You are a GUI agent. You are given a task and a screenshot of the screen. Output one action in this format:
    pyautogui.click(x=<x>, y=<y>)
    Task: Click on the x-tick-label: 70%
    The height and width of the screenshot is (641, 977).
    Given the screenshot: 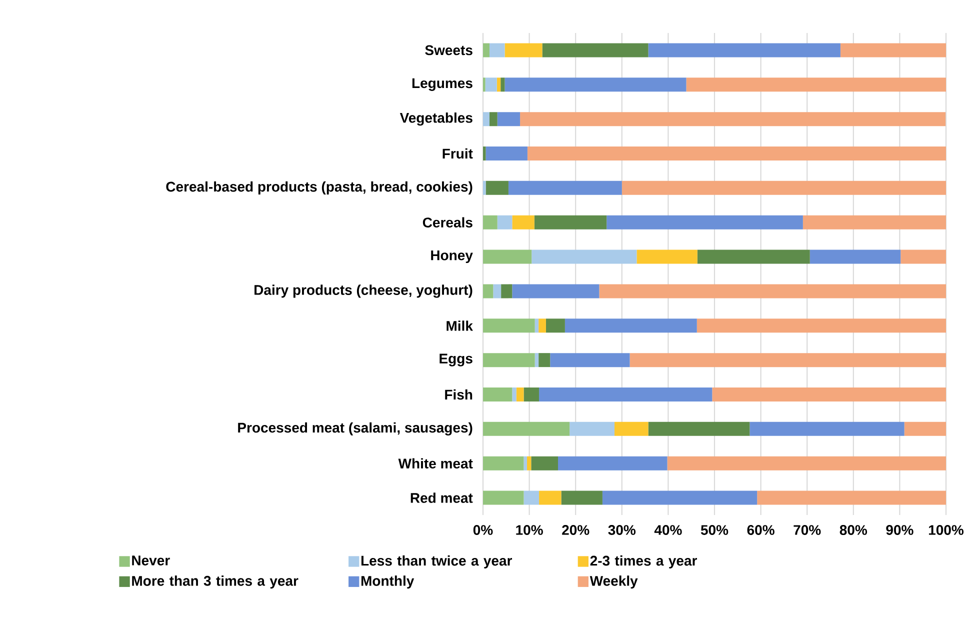 What is the action you would take?
    pyautogui.click(x=807, y=530)
    